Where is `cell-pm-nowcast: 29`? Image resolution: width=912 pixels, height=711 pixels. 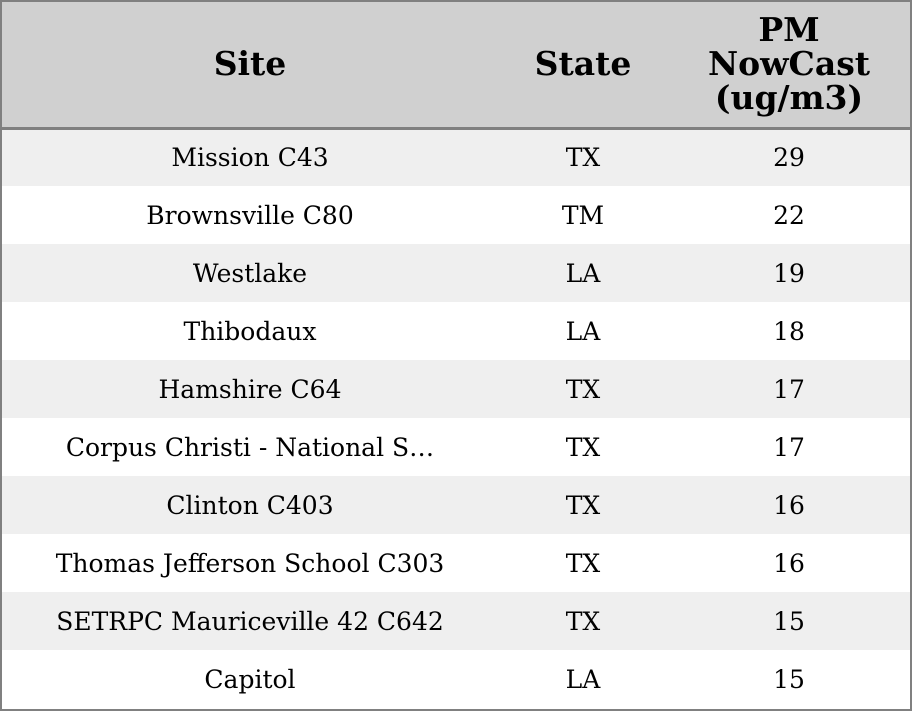
cell-pm-nowcast: 29 is located at coordinates (789, 158).